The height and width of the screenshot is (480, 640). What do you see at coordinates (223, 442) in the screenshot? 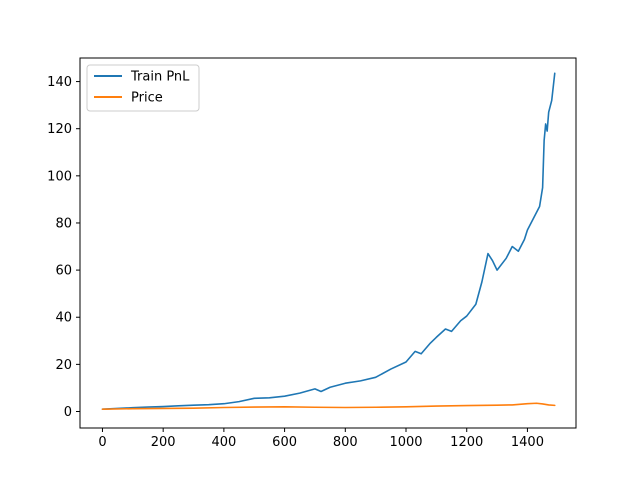
I see `x-tick-label-400: 400` at bounding box center [223, 442].